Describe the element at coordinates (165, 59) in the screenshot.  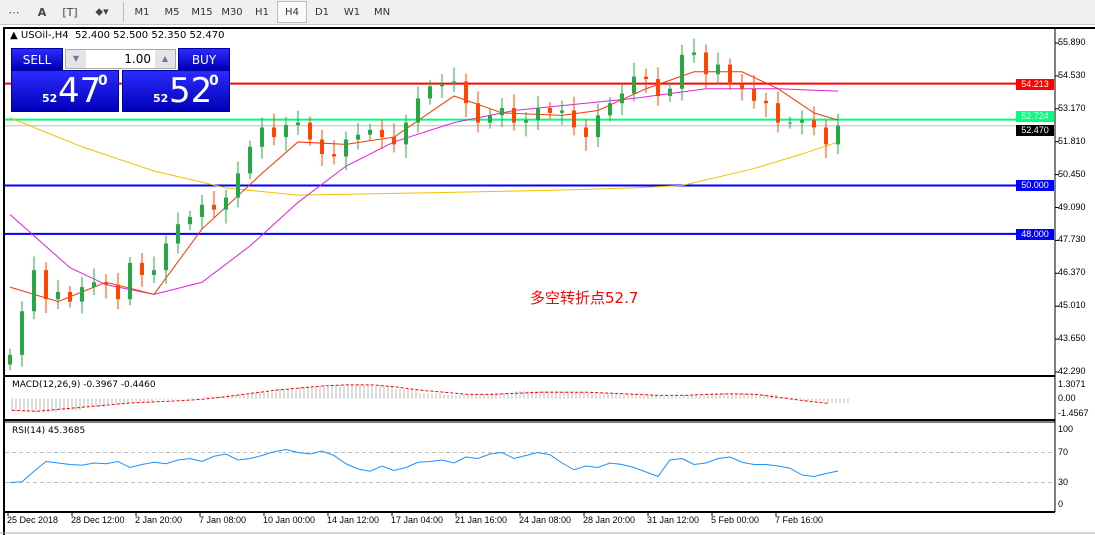
I see `lot-increase-icon: ▲` at that location.